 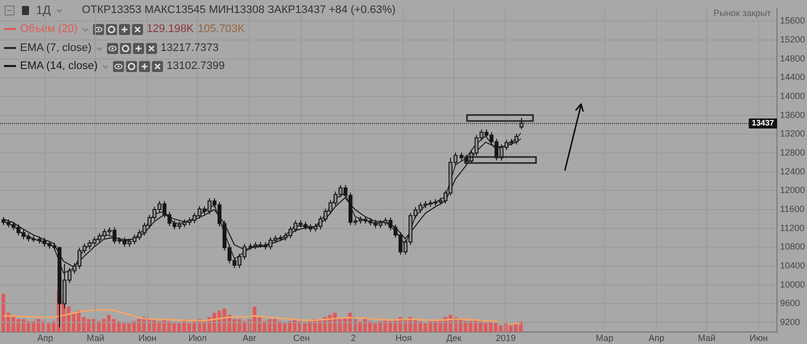 What do you see at coordinates (793, 95) in the screenshot?
I see `y-tick-label: 14000` at bounding box center [793, 95].